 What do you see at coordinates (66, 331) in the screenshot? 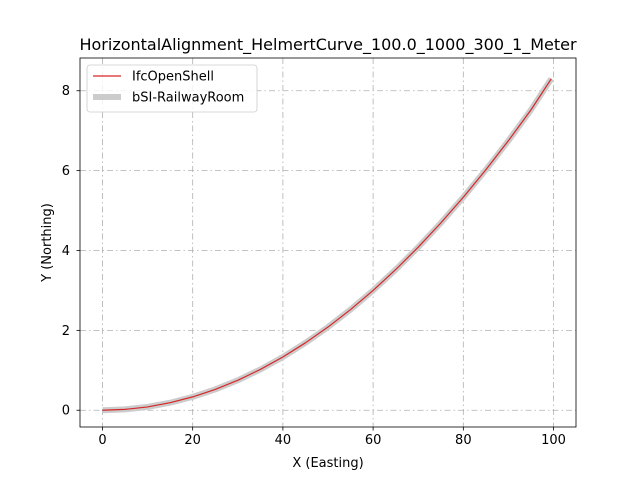
I see `y-tick-label: 2` at bounding box center [66, 331].